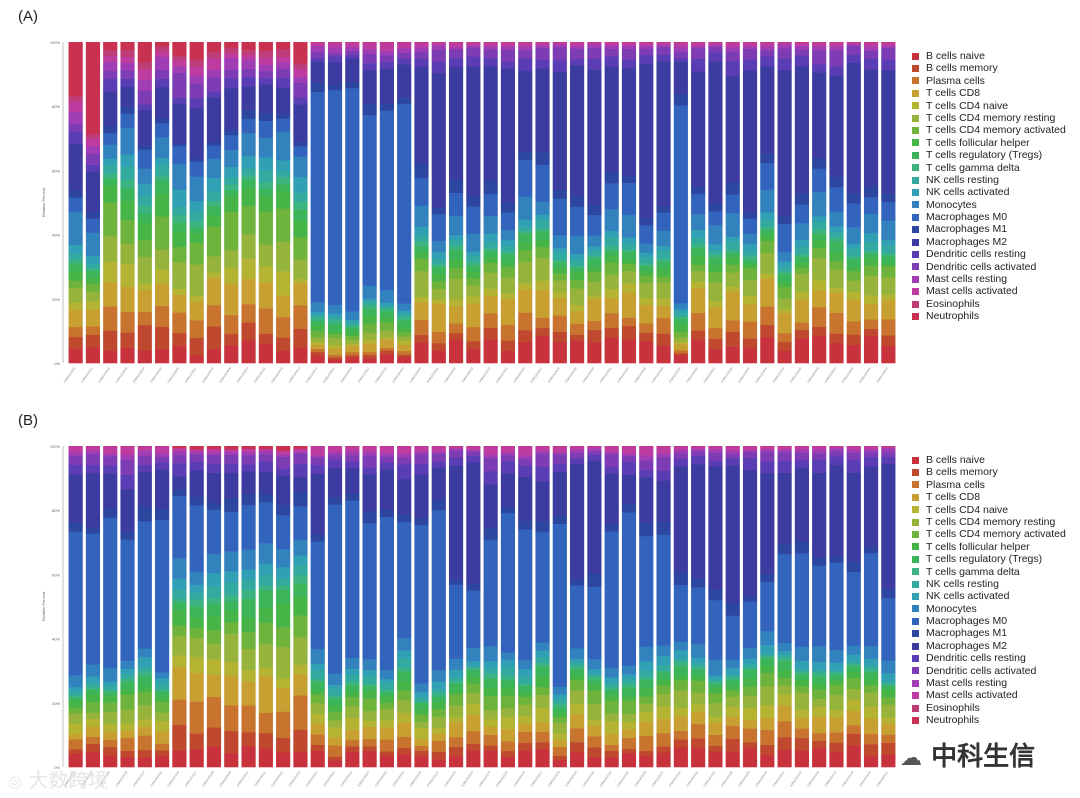 This screenshot has height=798, width=1080. What do you see at coordinates (967, 645) in the screenshot?
I see `legend-label: Macrophages M2` at bounding box center [967, 645].